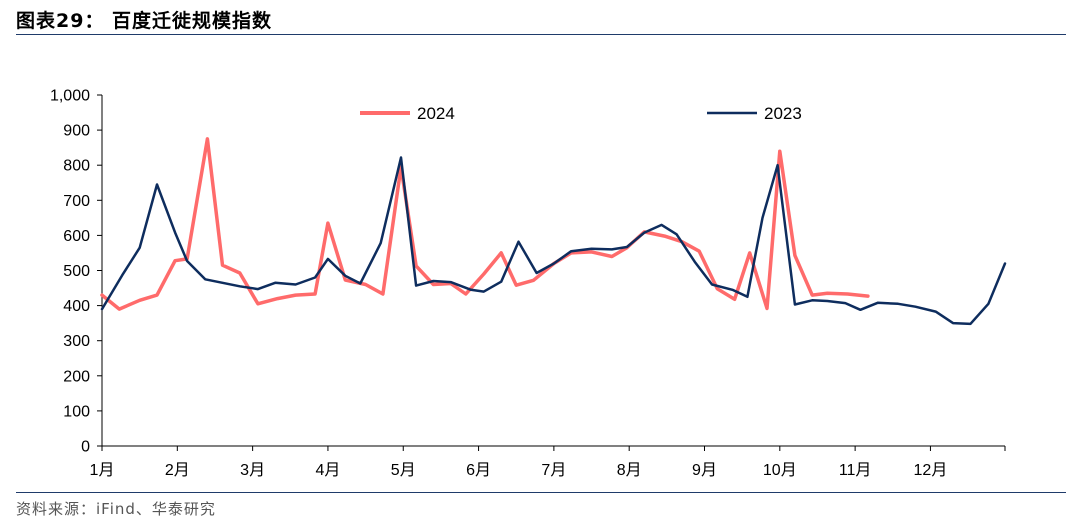 The image size is (1080, 527). Describe the element at coordinates (76, 411) in the screenshot. I see `y-tick-label: 100` at that location.